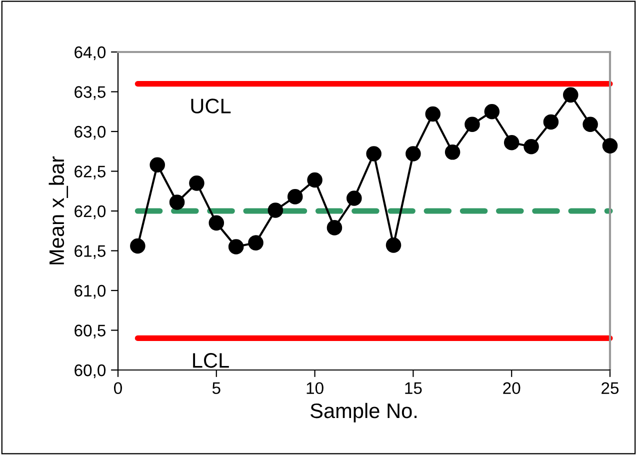 Image resolution: width=637 pixels, height=455 pixels. What do you see at coordinates (90, 212) in the screenshot?
I see `y-tick-label: 62,0` at bounding box center [90, 212].